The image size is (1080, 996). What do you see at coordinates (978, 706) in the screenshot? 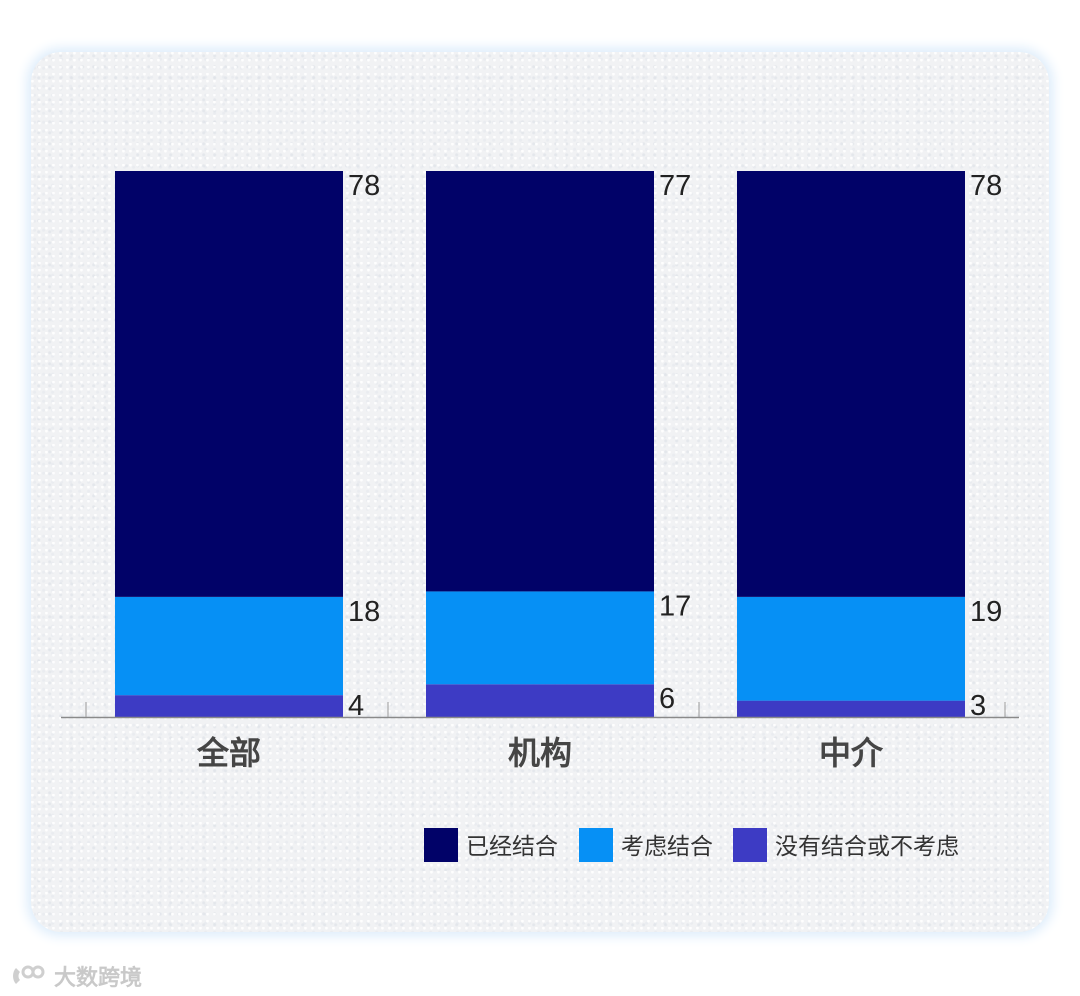
I see `data-label: 3` at bounding box center [978, 706].